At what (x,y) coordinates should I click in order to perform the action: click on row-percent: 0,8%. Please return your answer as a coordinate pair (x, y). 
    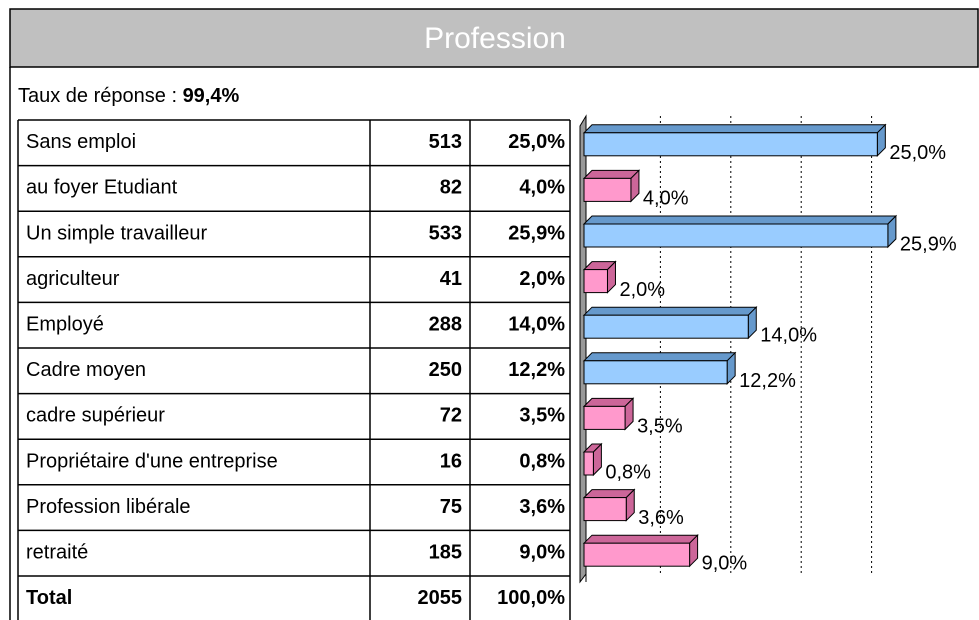
    Looking at the image, I should click on (542, 461).